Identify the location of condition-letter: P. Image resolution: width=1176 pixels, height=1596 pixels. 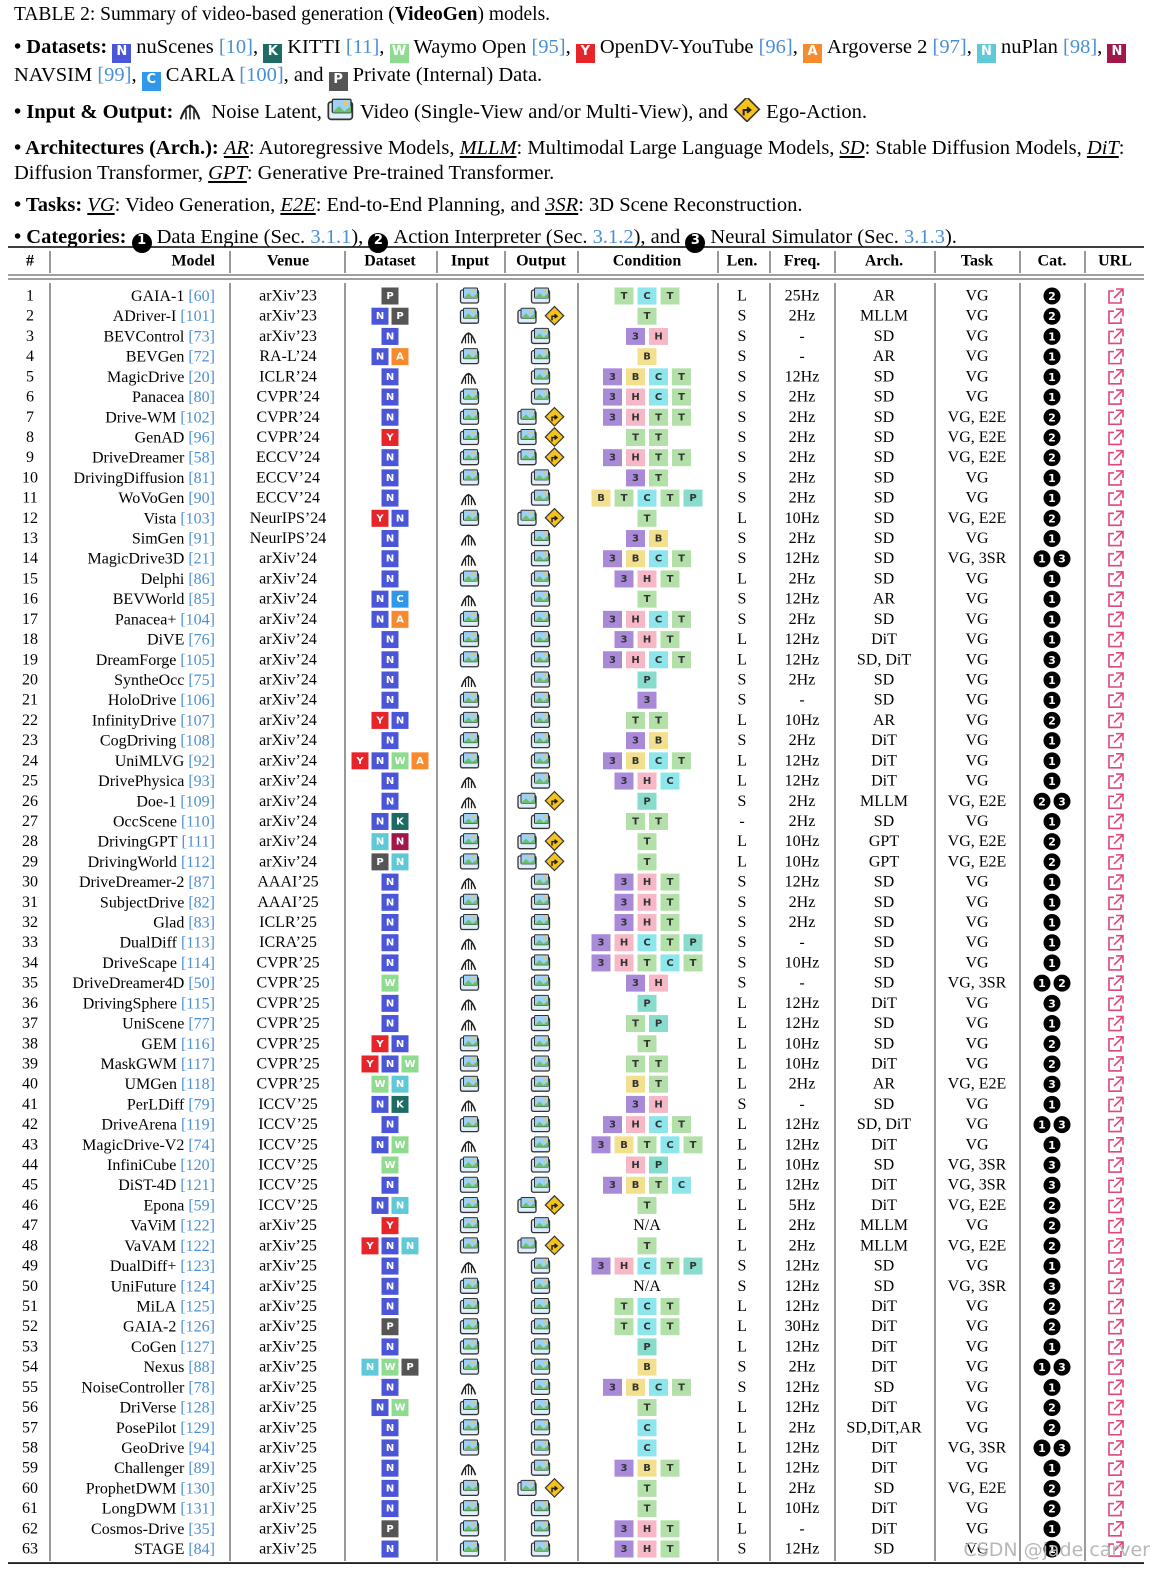
(646, 1347).